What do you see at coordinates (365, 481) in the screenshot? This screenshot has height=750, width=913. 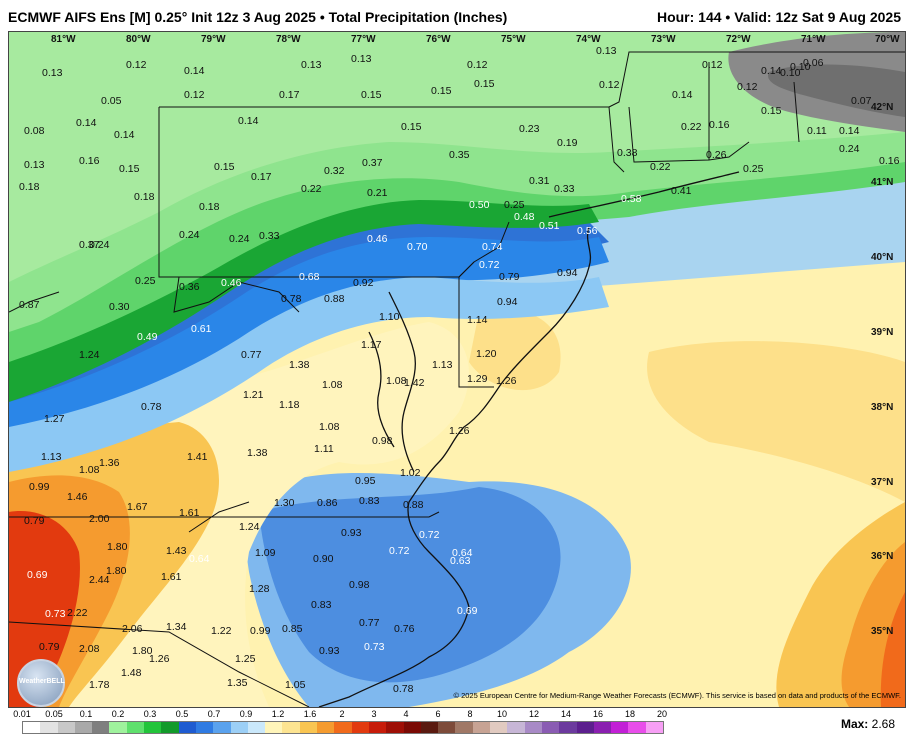 I see `precip-value-label: 0.95` at bounding box center [365, 481].